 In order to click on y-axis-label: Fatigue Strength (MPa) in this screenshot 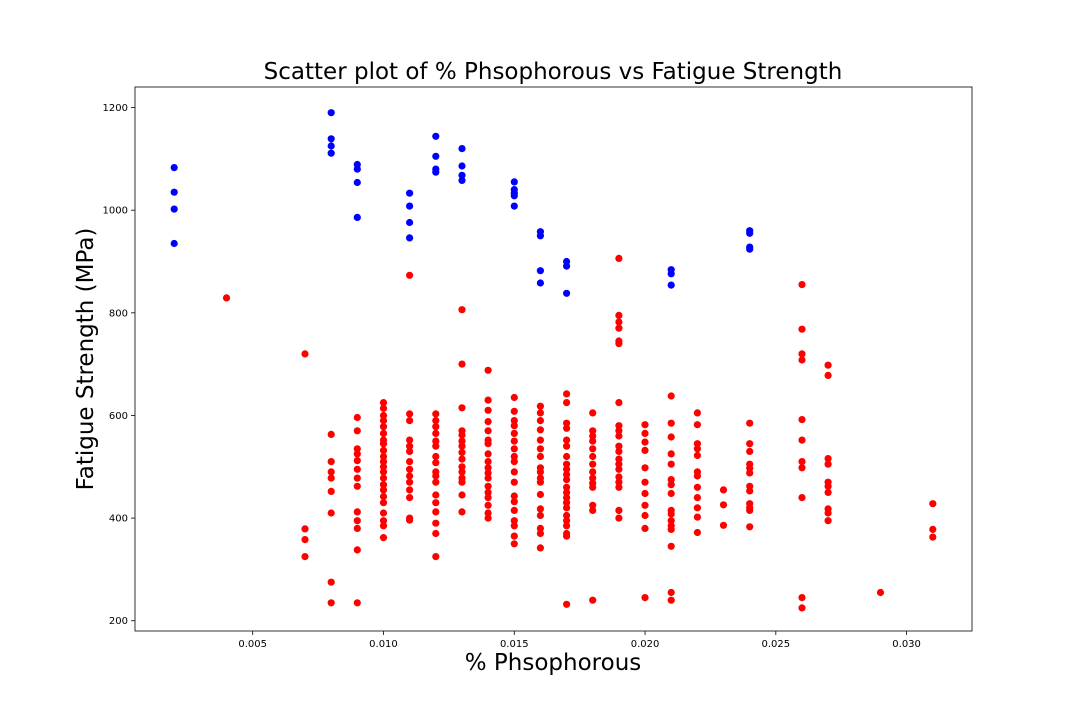, I will do `click(86, 359)`.